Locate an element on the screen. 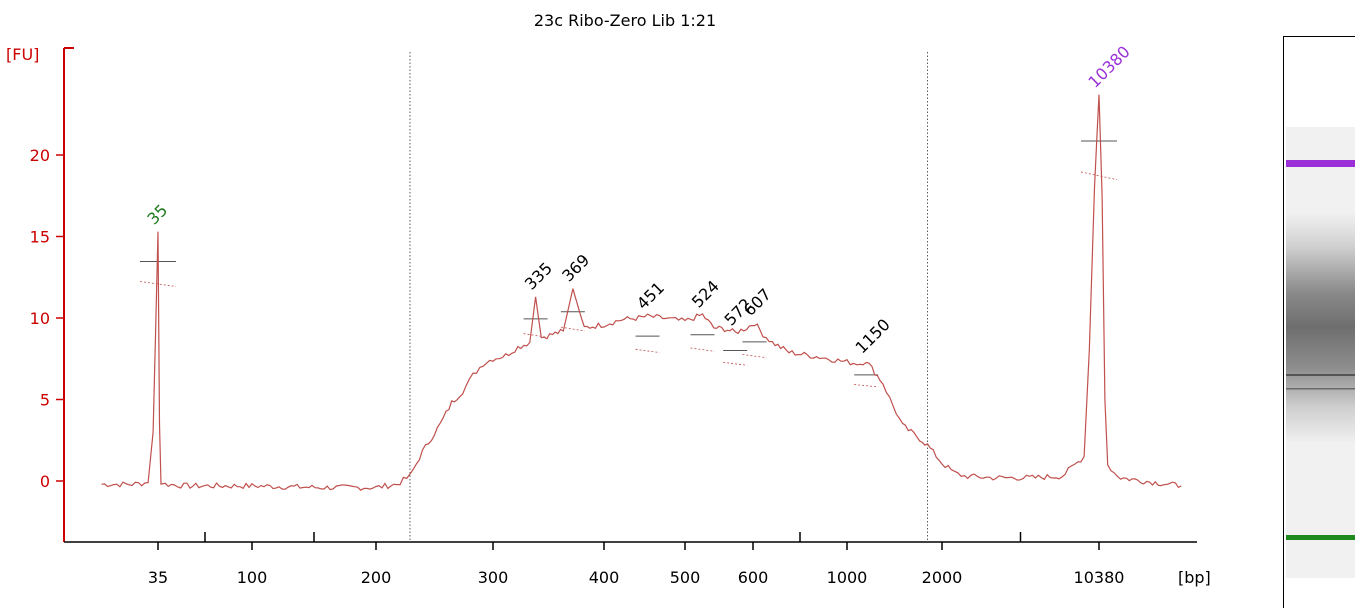 The width and height of the screenshot is (1355, 612). x-axis-label: [bp] is located at coordinates (1194, 577).